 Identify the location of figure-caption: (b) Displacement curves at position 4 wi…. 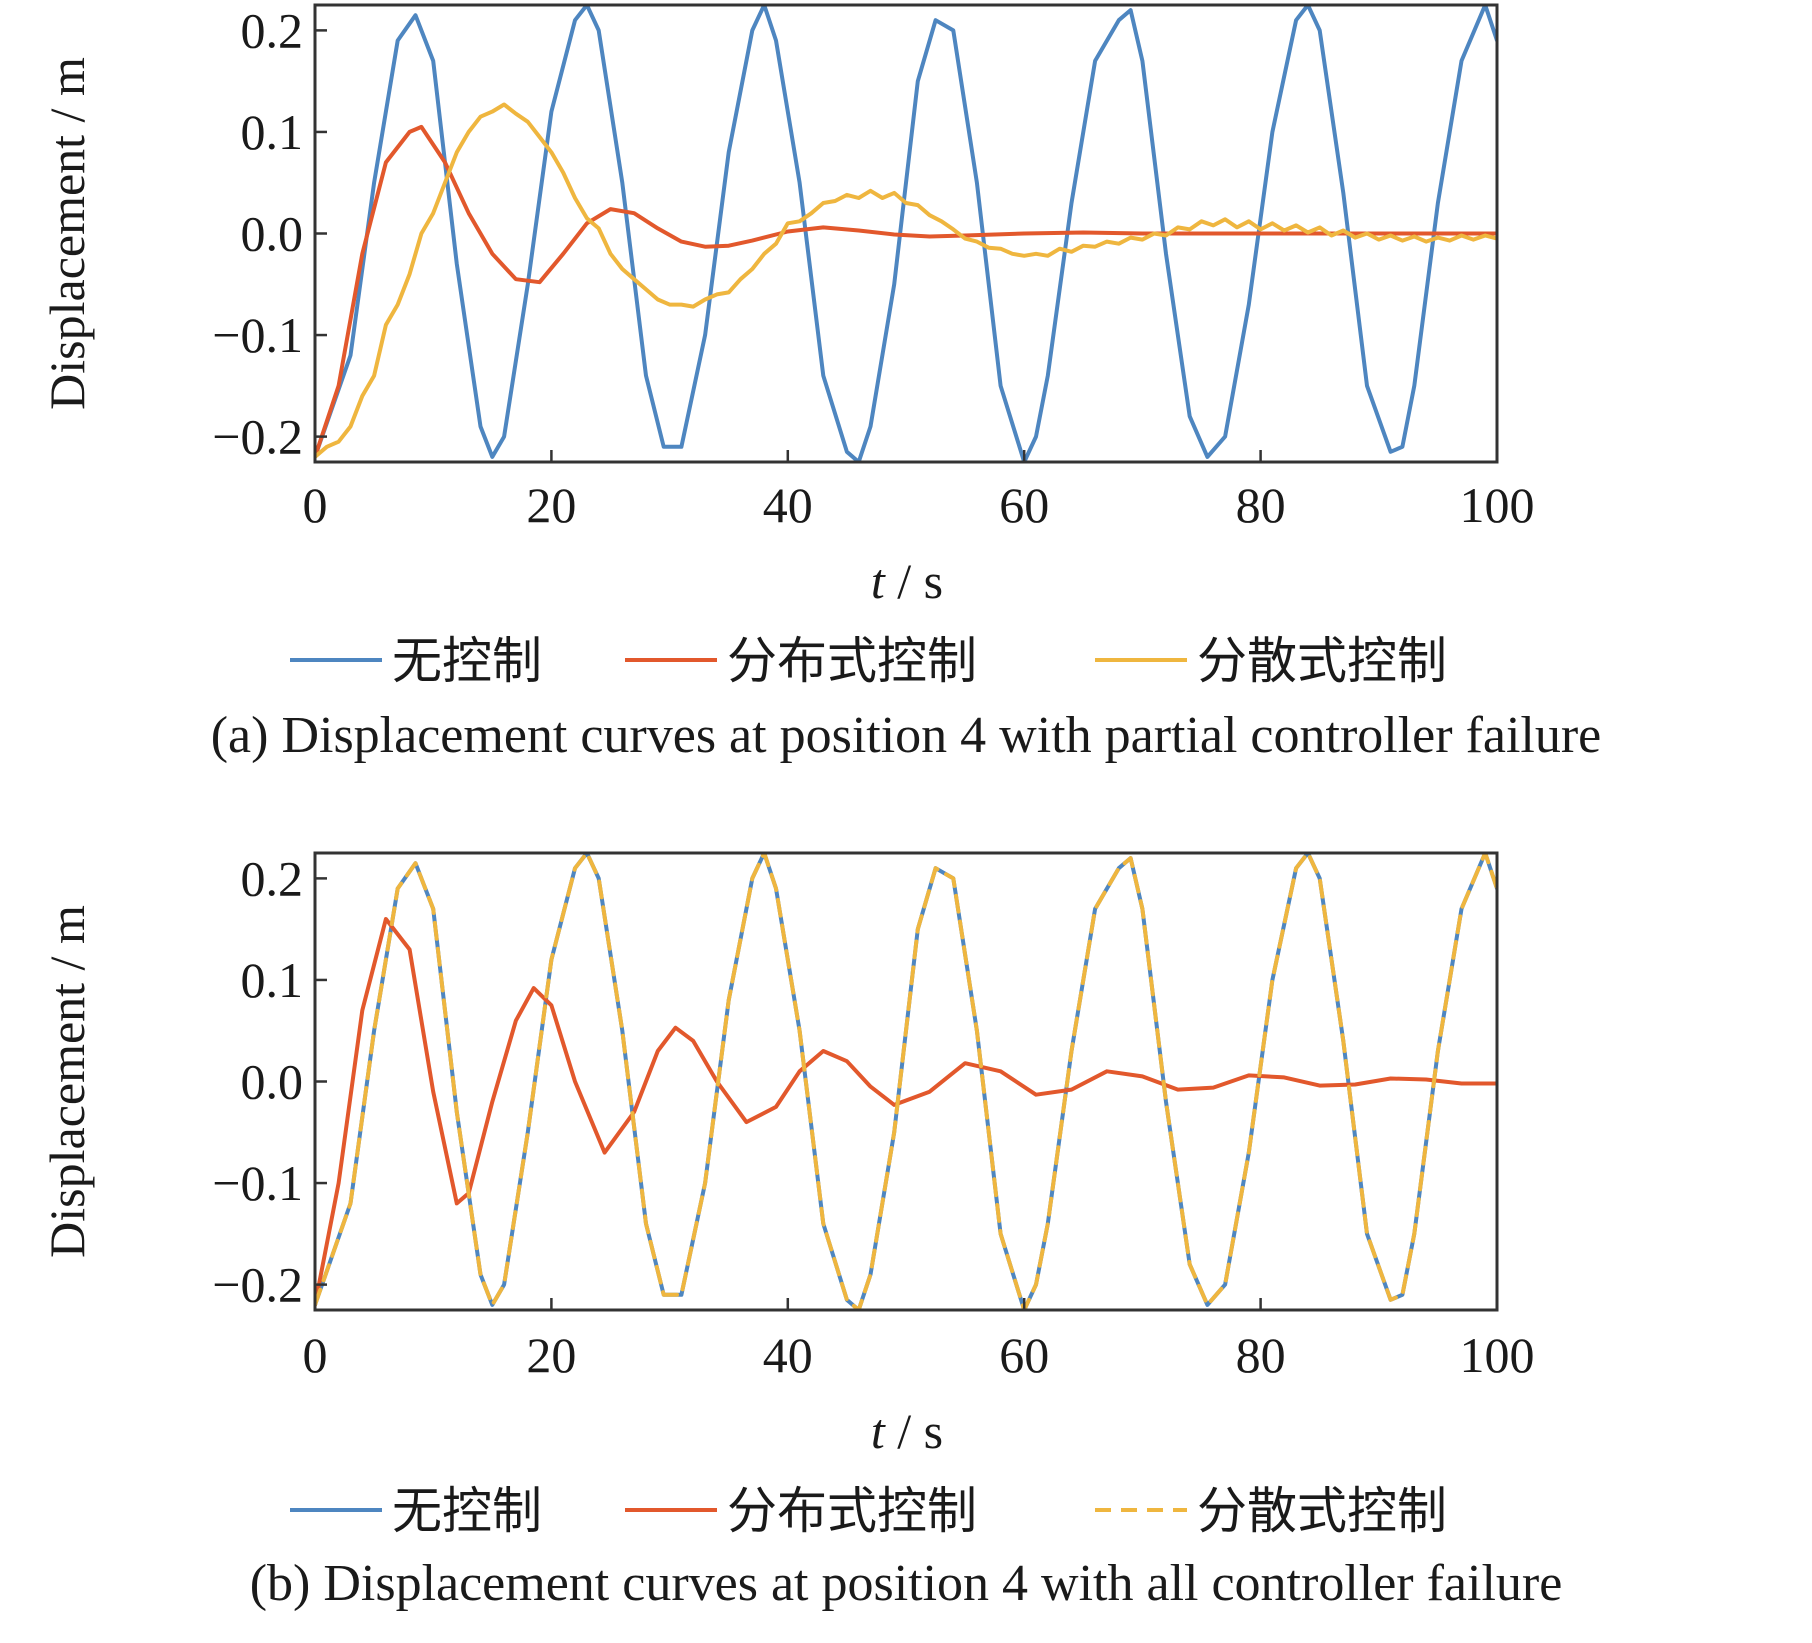
(906, 1583).